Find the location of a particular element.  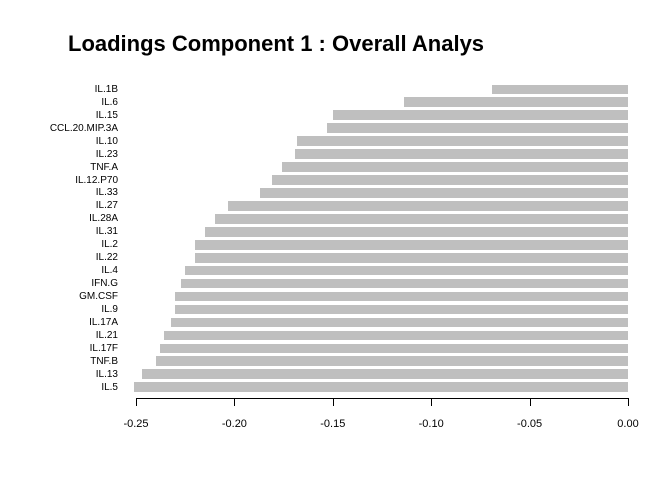

x-axis-tick-label: -0.20 is located at coordinates (234, 424).